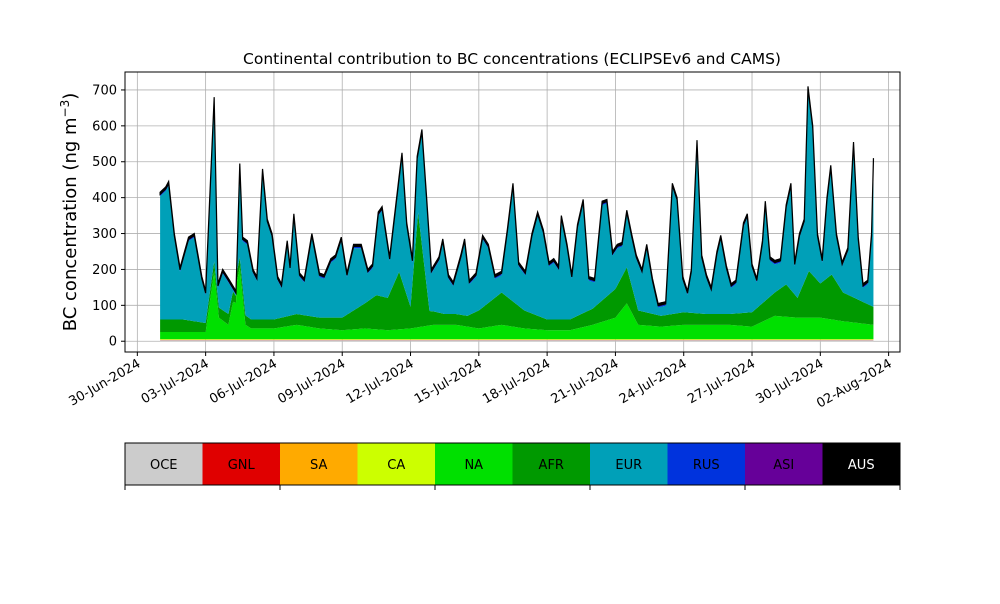 The width and height of the screenshot is (1000, 604). I want to click on y-axis-label-unit-exponent: −3, so click(65, 109).